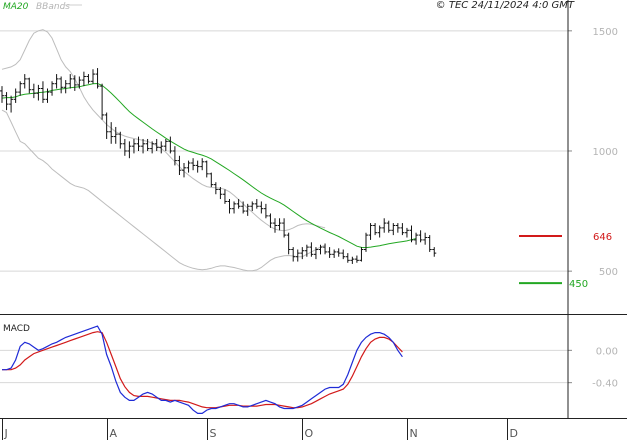 This screenshot has width=627, height=440. I want to click on macd-line, so click(202, 369).